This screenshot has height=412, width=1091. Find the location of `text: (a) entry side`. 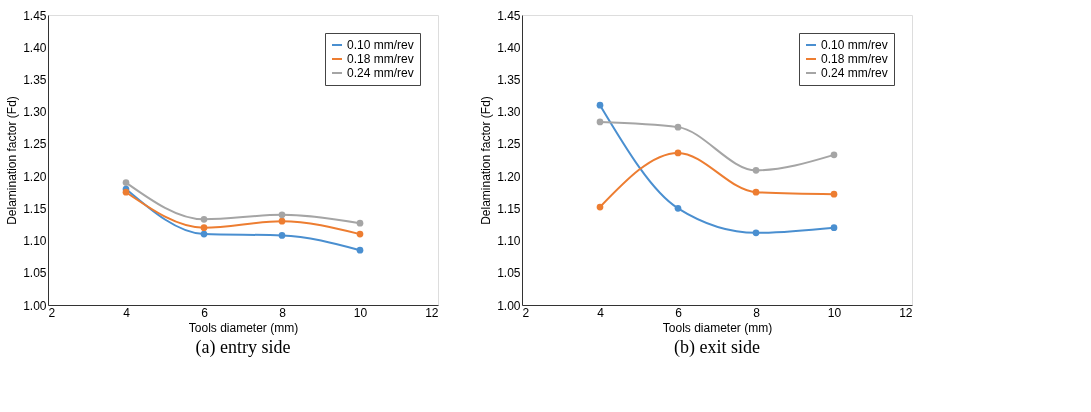

text: (a) entry side is located at coordinates (243, 347).